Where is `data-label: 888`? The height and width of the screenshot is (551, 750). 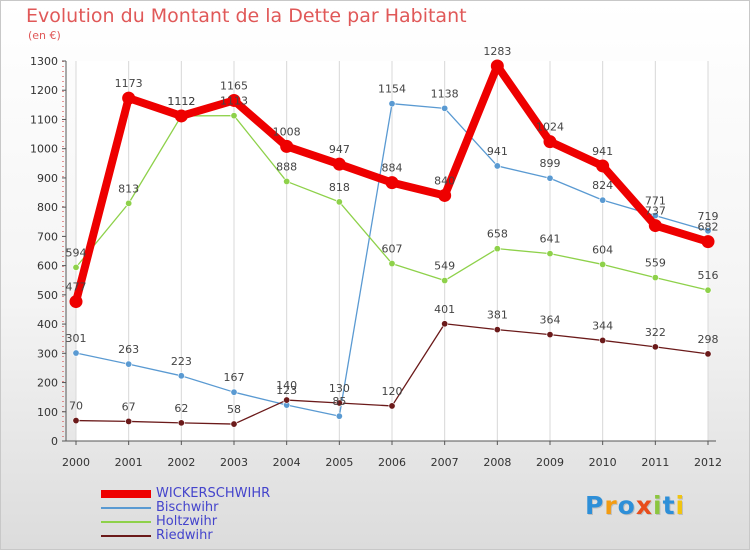
data-label: 888 is located at coordinates (286, 166).